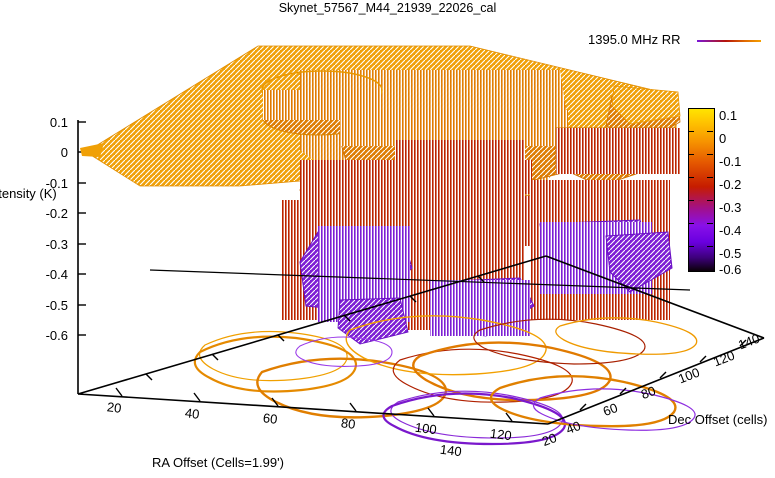 Image resolution: width=775 pixels, height=478 pixels. I want to click on page-title: Skynet_57567_M44_21939_22026_cal, so click(387, 8).